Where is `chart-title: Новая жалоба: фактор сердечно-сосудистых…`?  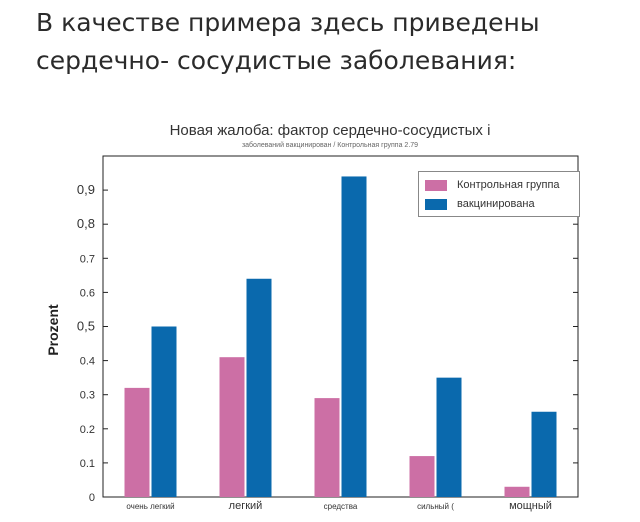 chart-title: Новая жалоба: фактор сердечно-сосудистых… is located at coordinates (330, 130).